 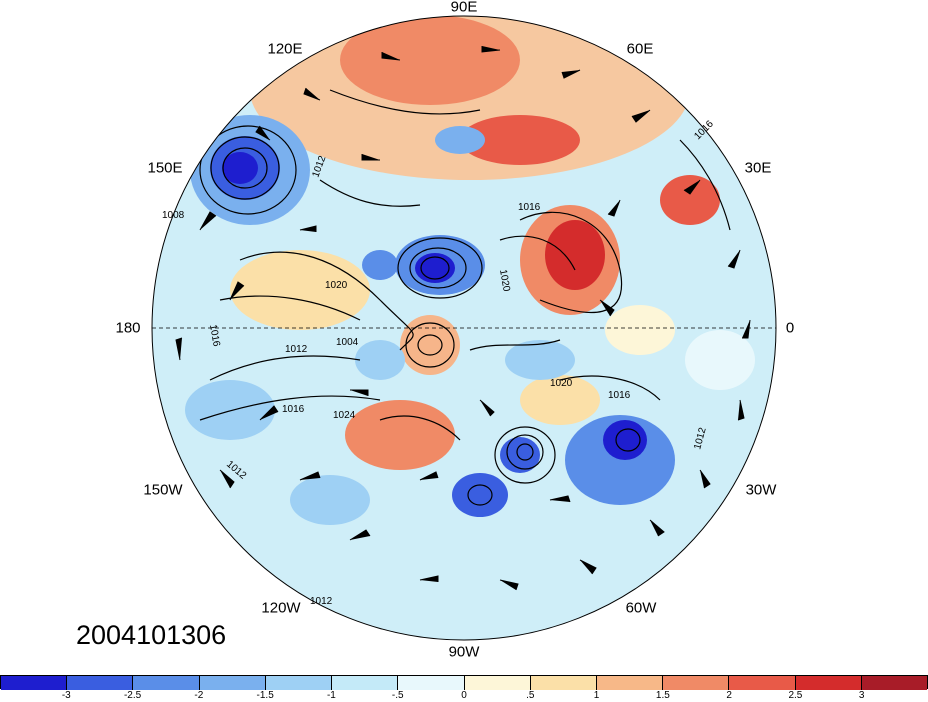 What do you see at coordinates (761, 490) in the screenshot?
I see `lon-label-30w: 30W` at bounding box center [761, 490].